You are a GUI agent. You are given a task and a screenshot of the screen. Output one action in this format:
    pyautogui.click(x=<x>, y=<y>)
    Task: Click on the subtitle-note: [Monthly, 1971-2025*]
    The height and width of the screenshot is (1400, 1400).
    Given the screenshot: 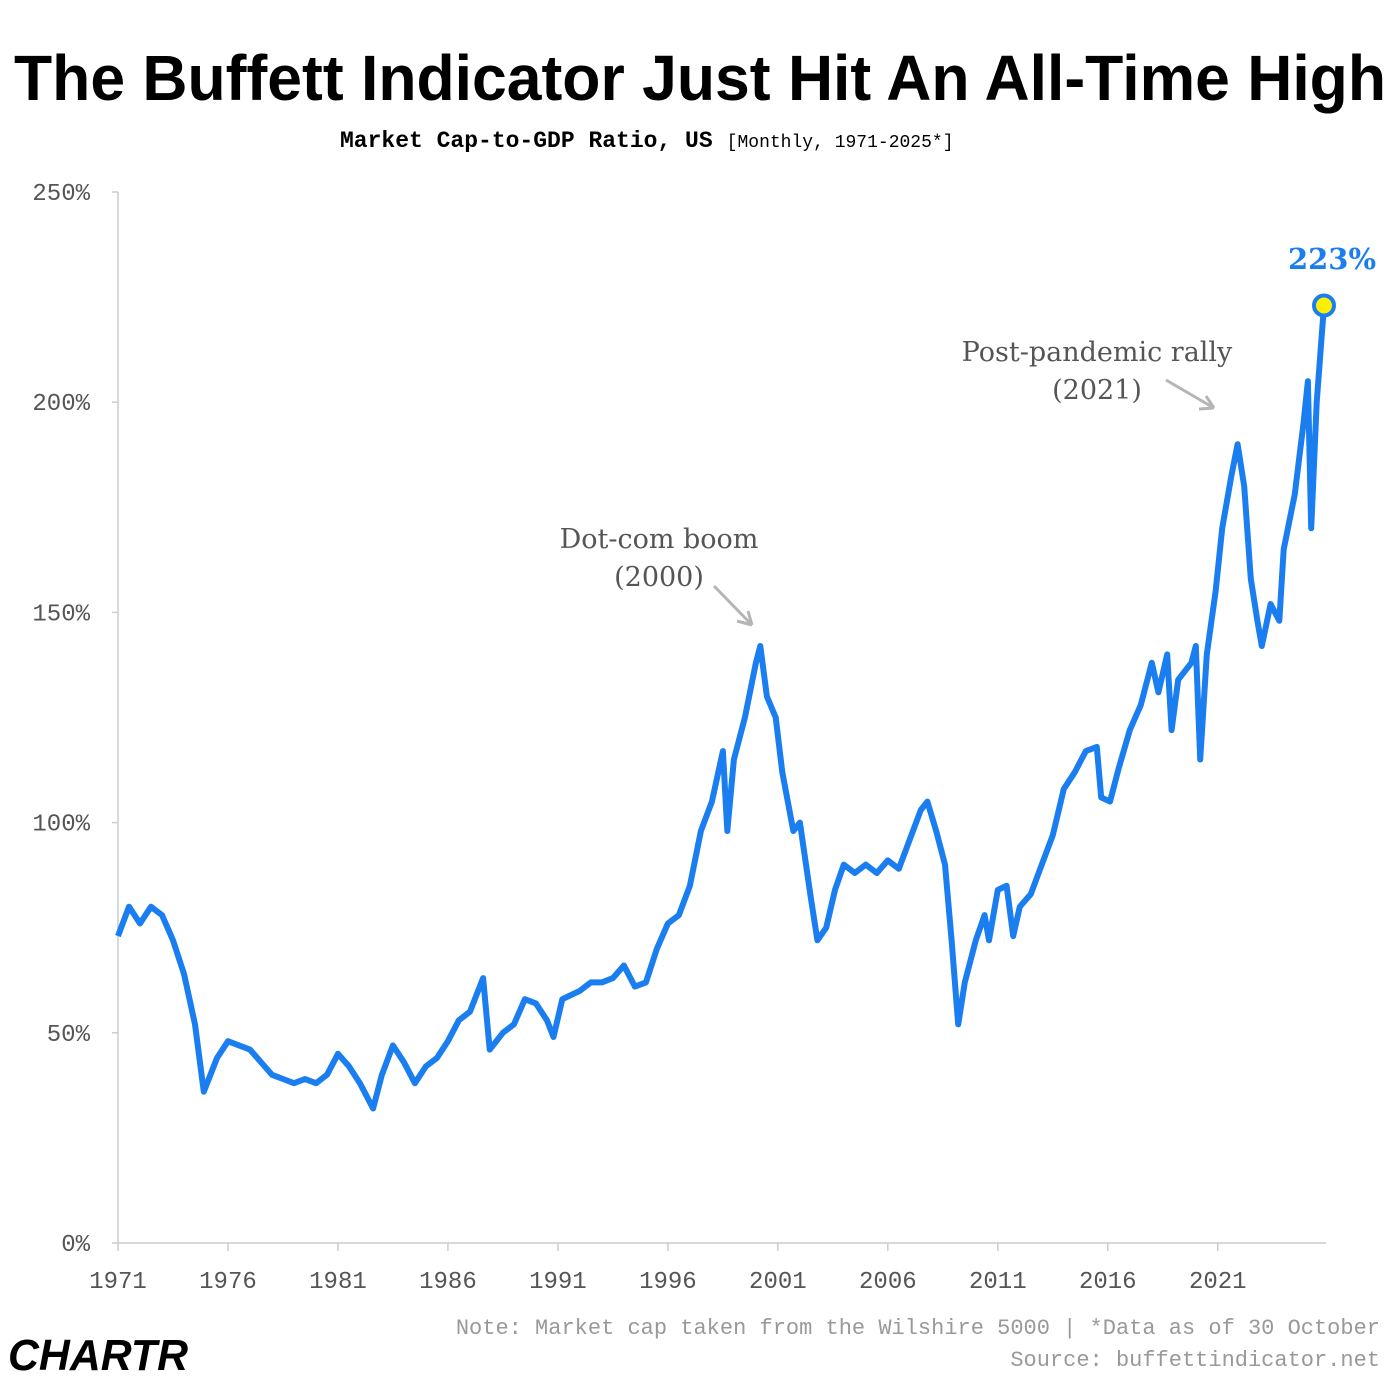 What is the action you would take?
    pyautogui.click(x=840, y=143)
    